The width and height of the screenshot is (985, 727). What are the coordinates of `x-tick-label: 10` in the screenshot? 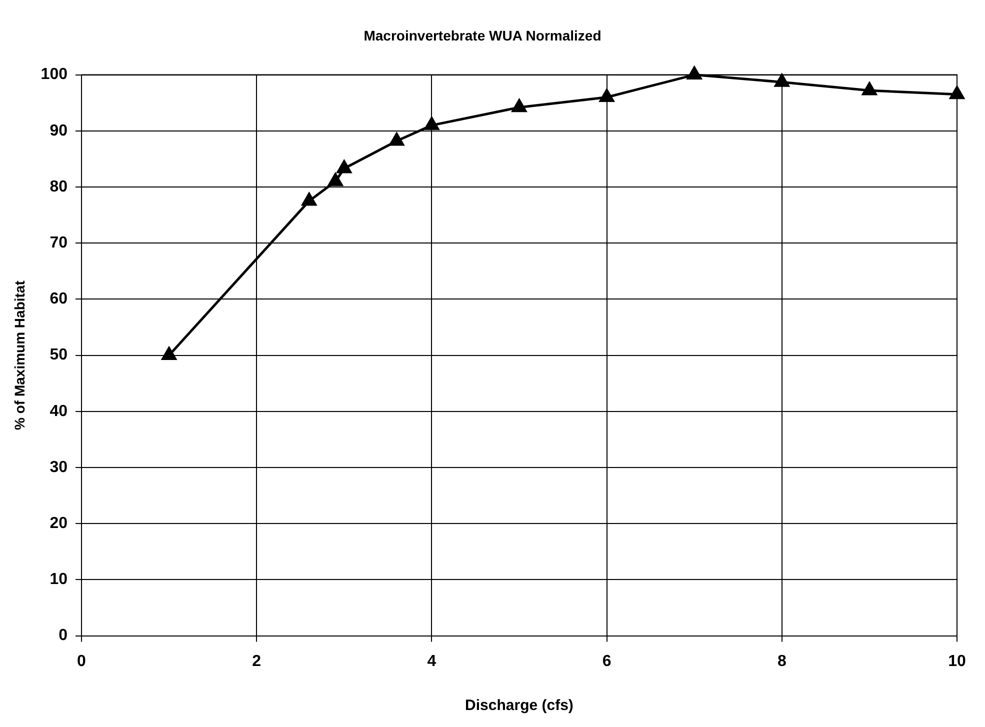 It's located at (957, 661).